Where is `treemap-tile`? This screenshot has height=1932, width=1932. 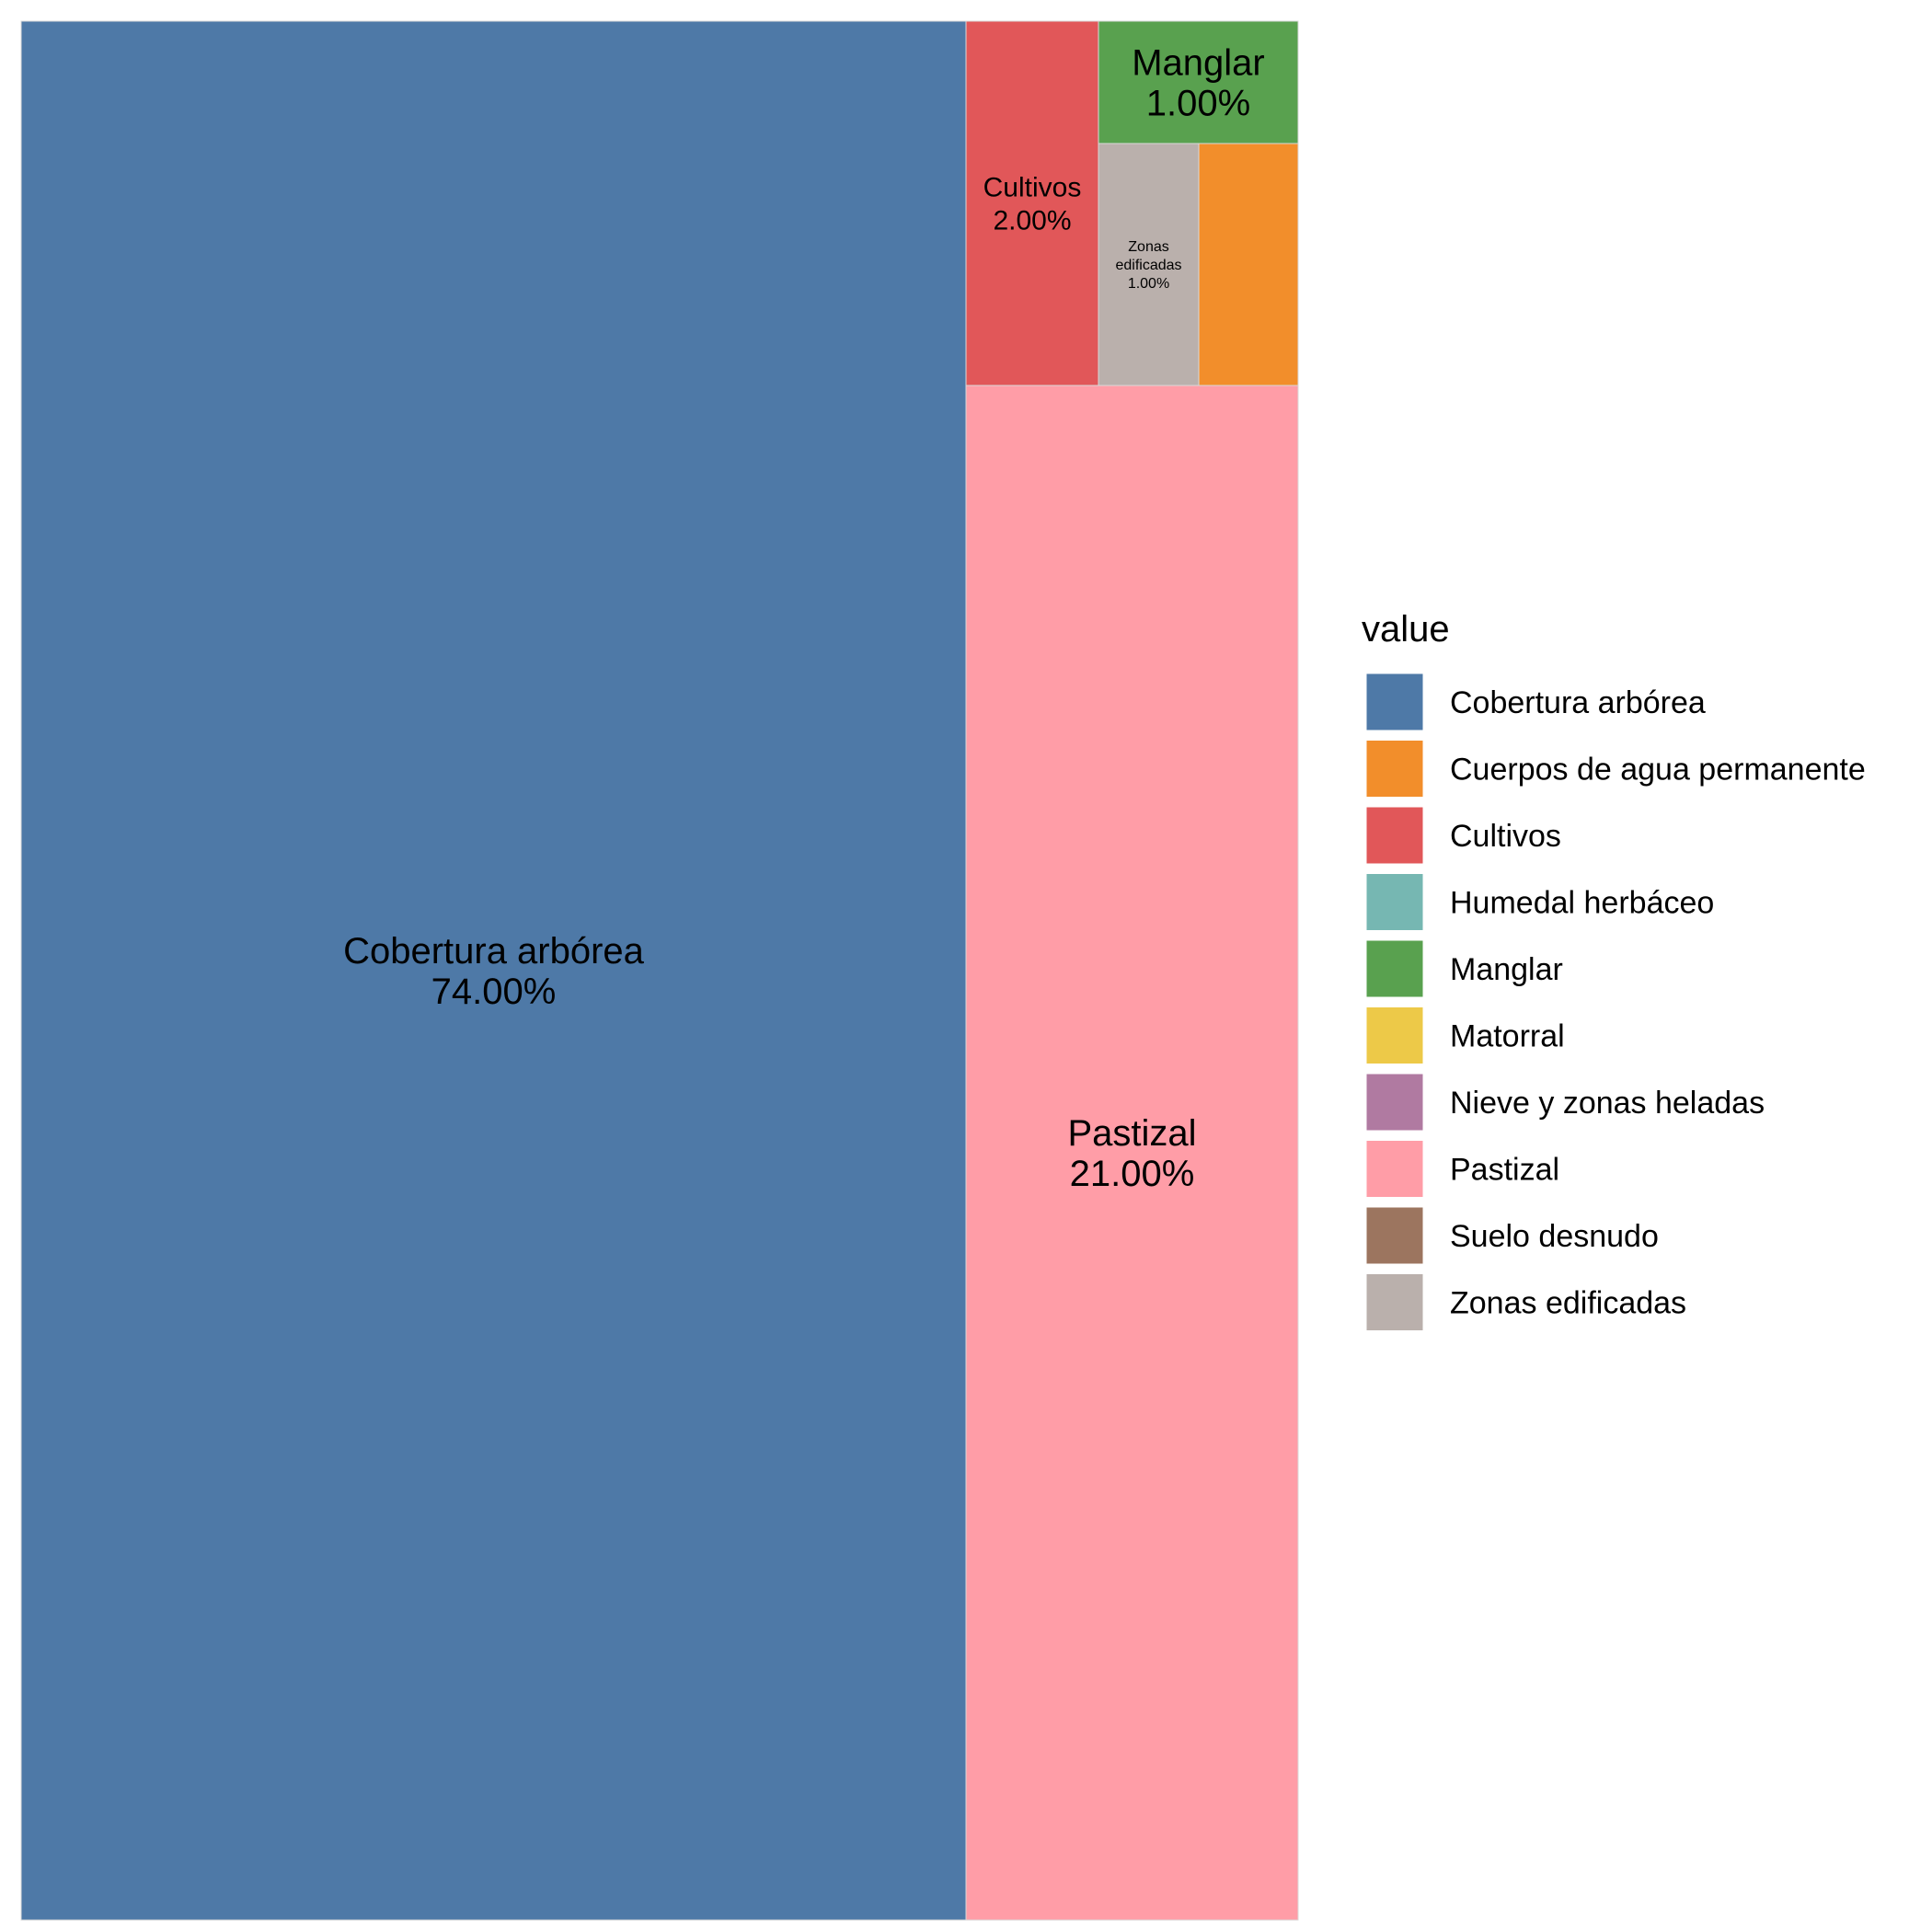
treemap-tile is located at coordinates (1248, 264).